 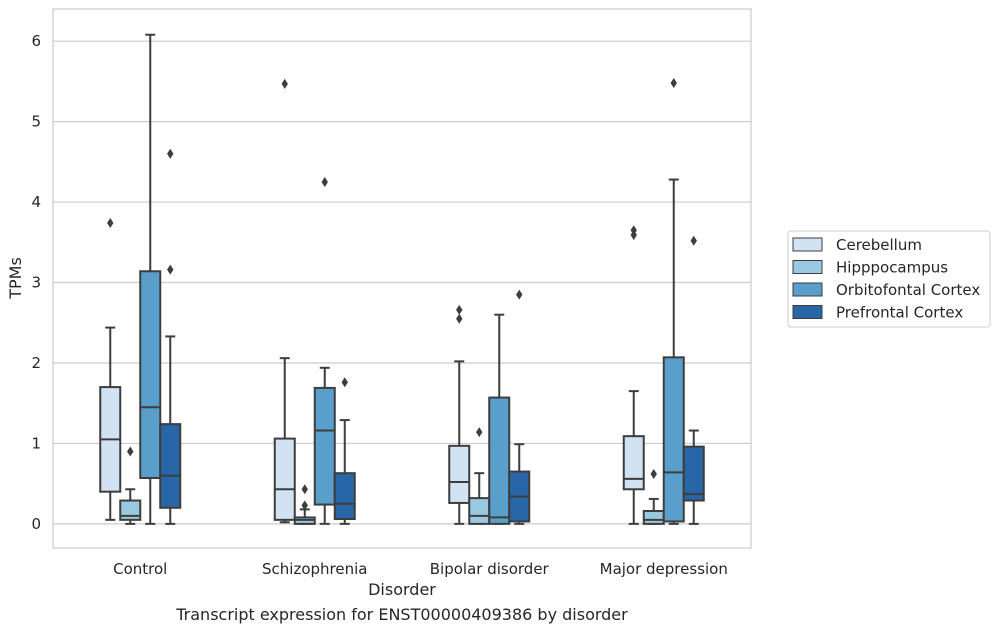 I want to click on y-tick-label: 3, so click(x=36, y=283).